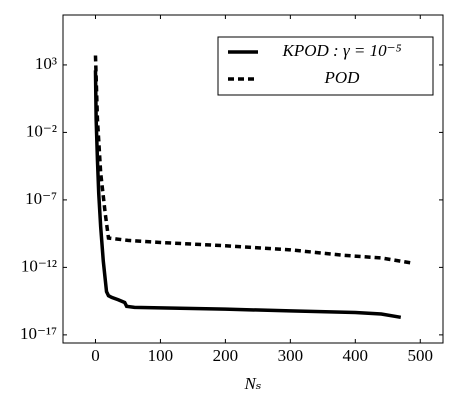 This screenshot has height=409, width=474. Describe the element at coordinates (356, 355) in the screenshot. I see `x-tick-label: 400` at that location.